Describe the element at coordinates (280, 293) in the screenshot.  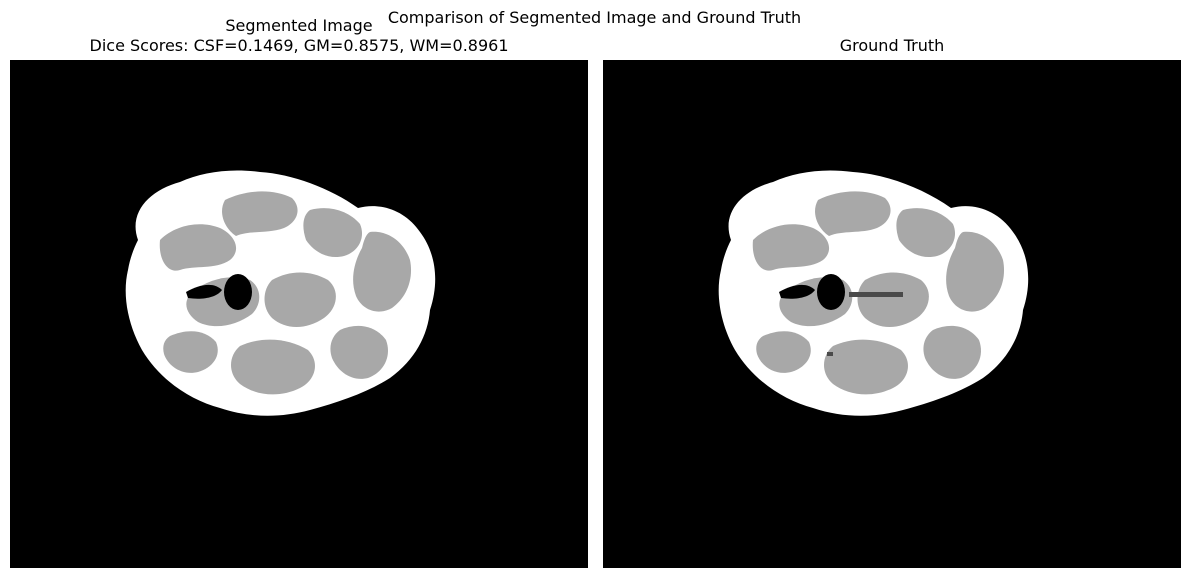
I see `segmented-brain-image` at that location.